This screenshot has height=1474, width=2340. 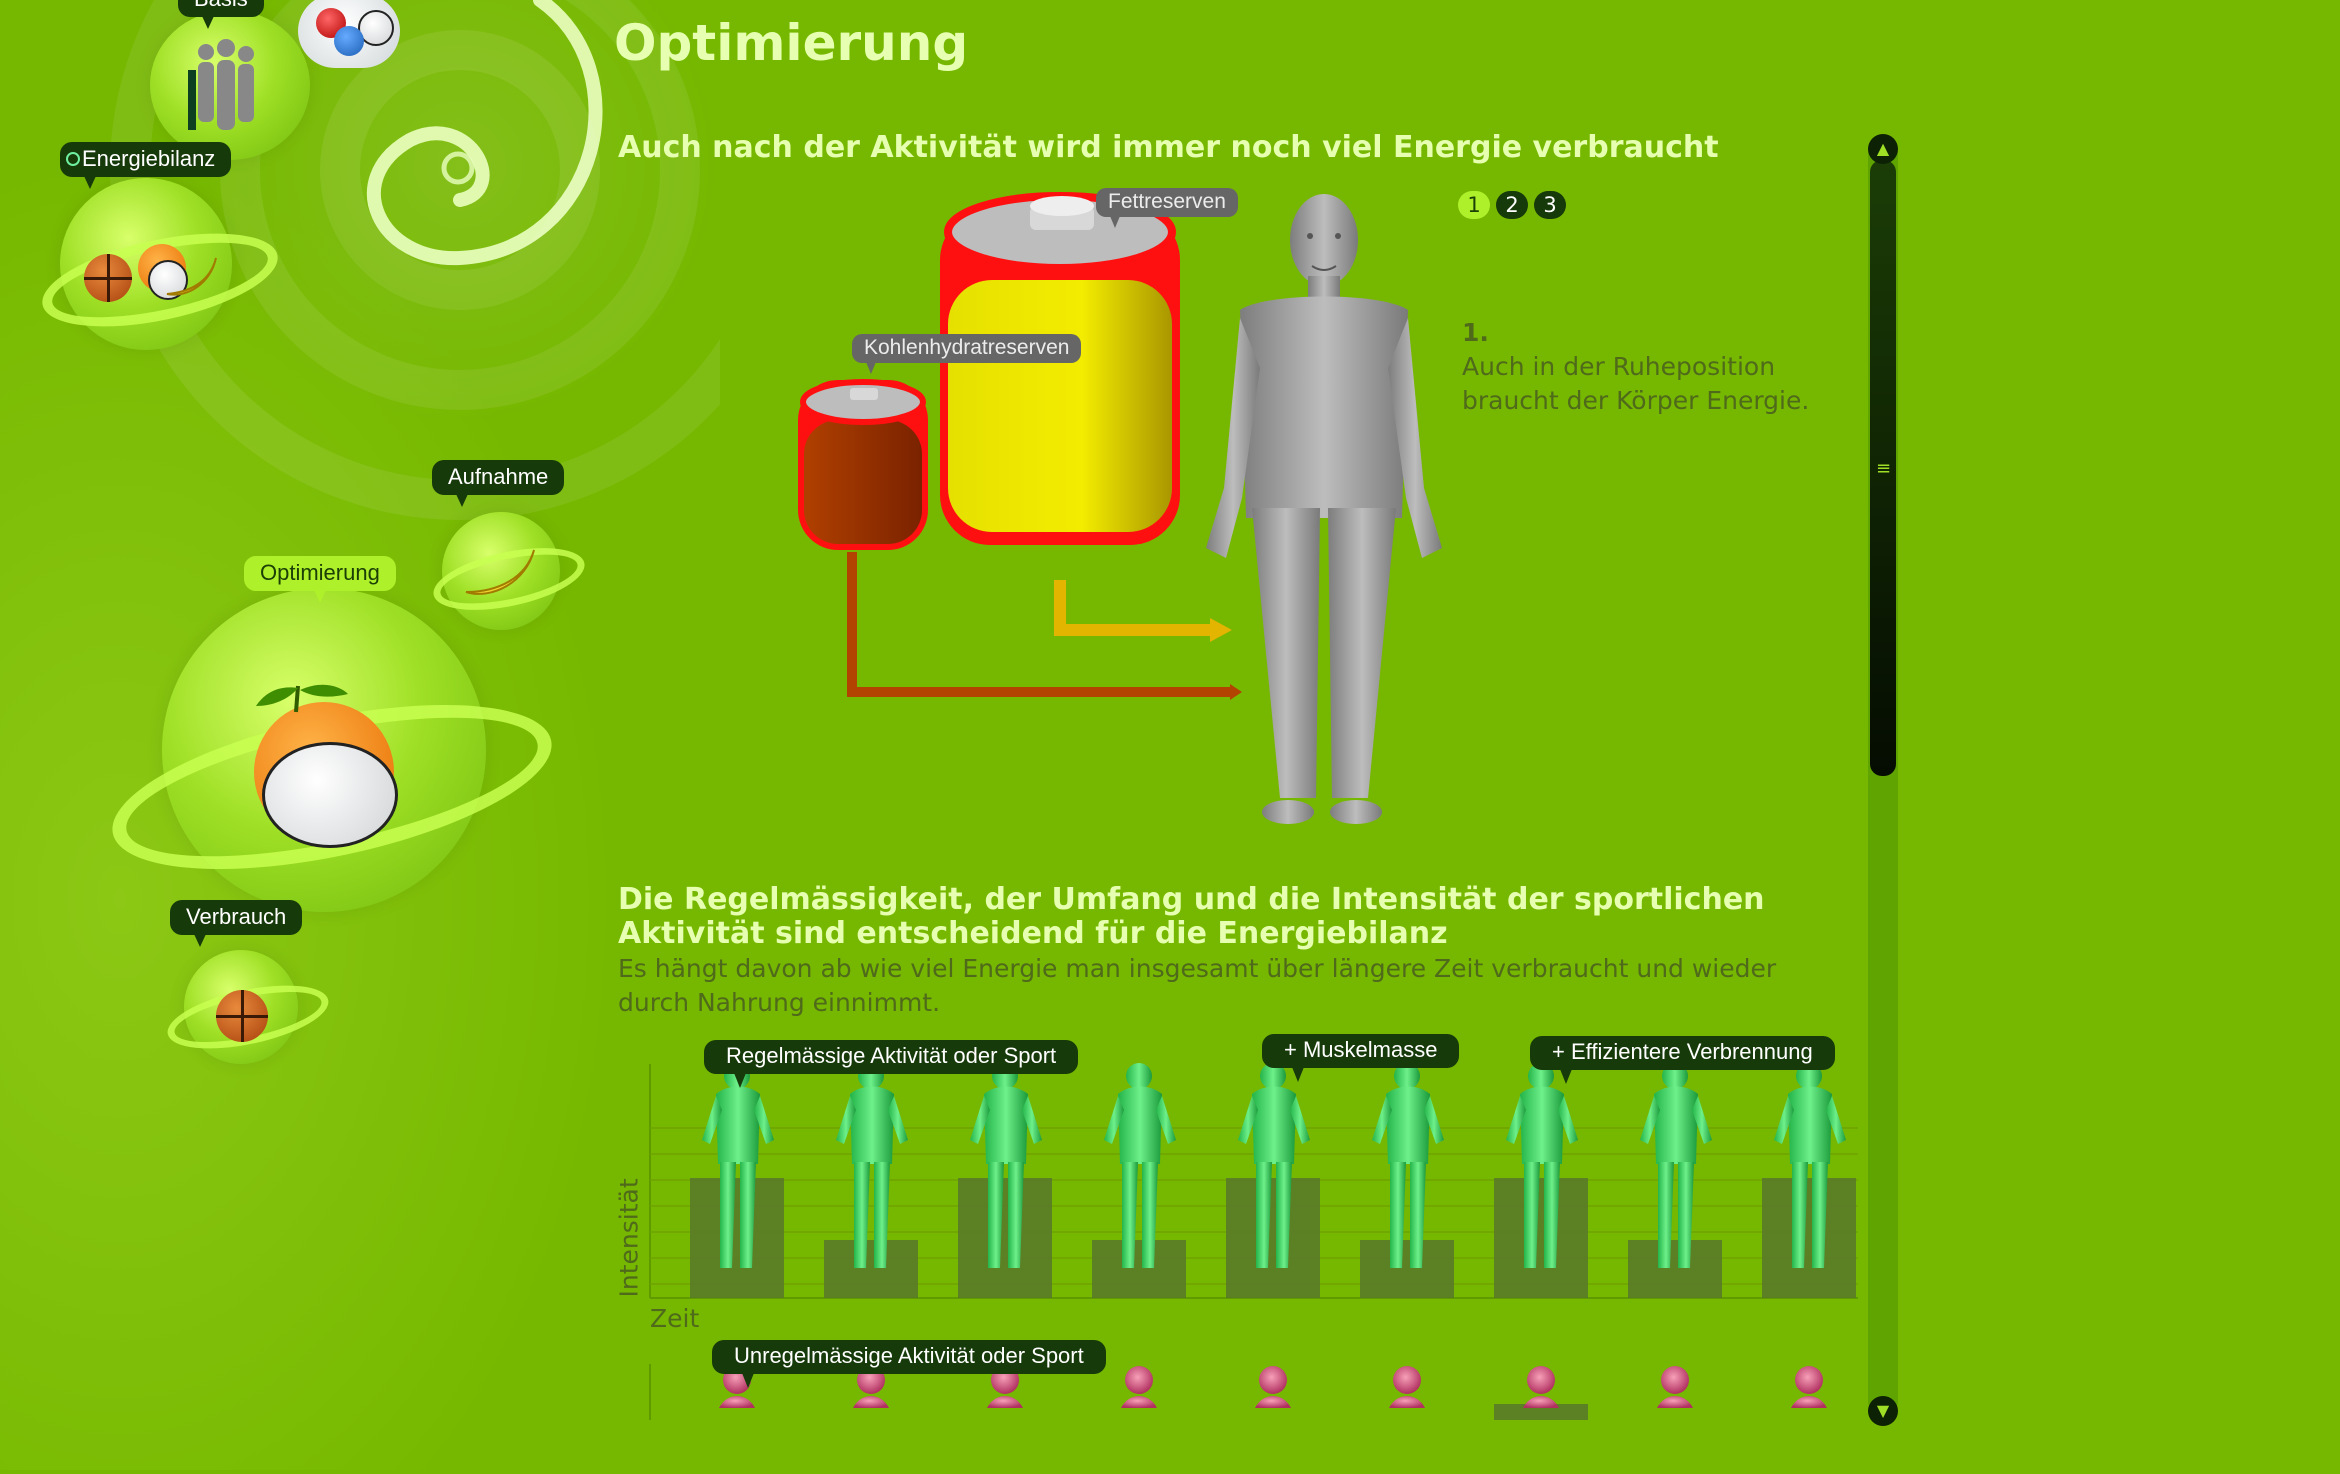 I want to click on page-title: Optimierung, so click(x=791, y=43).